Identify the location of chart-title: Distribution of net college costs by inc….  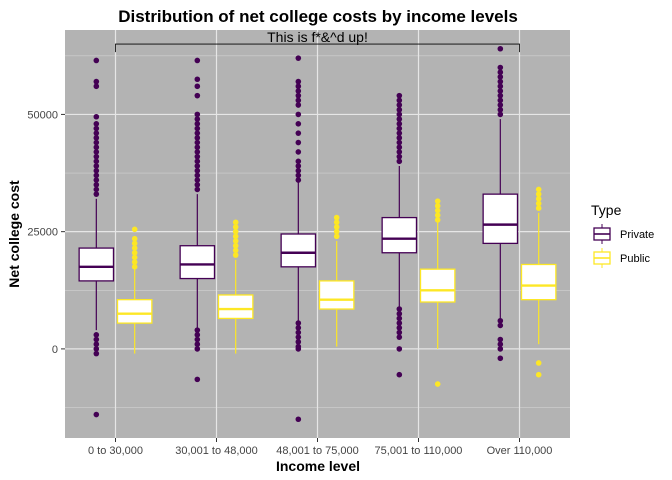
(318, 16).